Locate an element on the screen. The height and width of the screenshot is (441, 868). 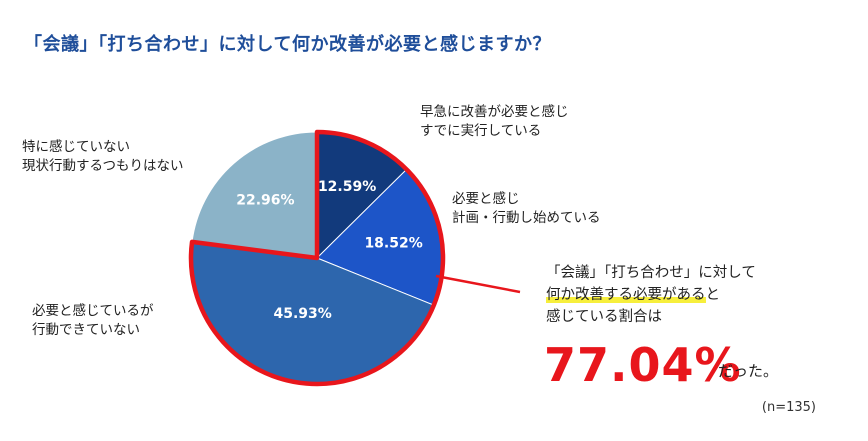
callout-big-value: 77.04% is located at coordinates (643, 365).